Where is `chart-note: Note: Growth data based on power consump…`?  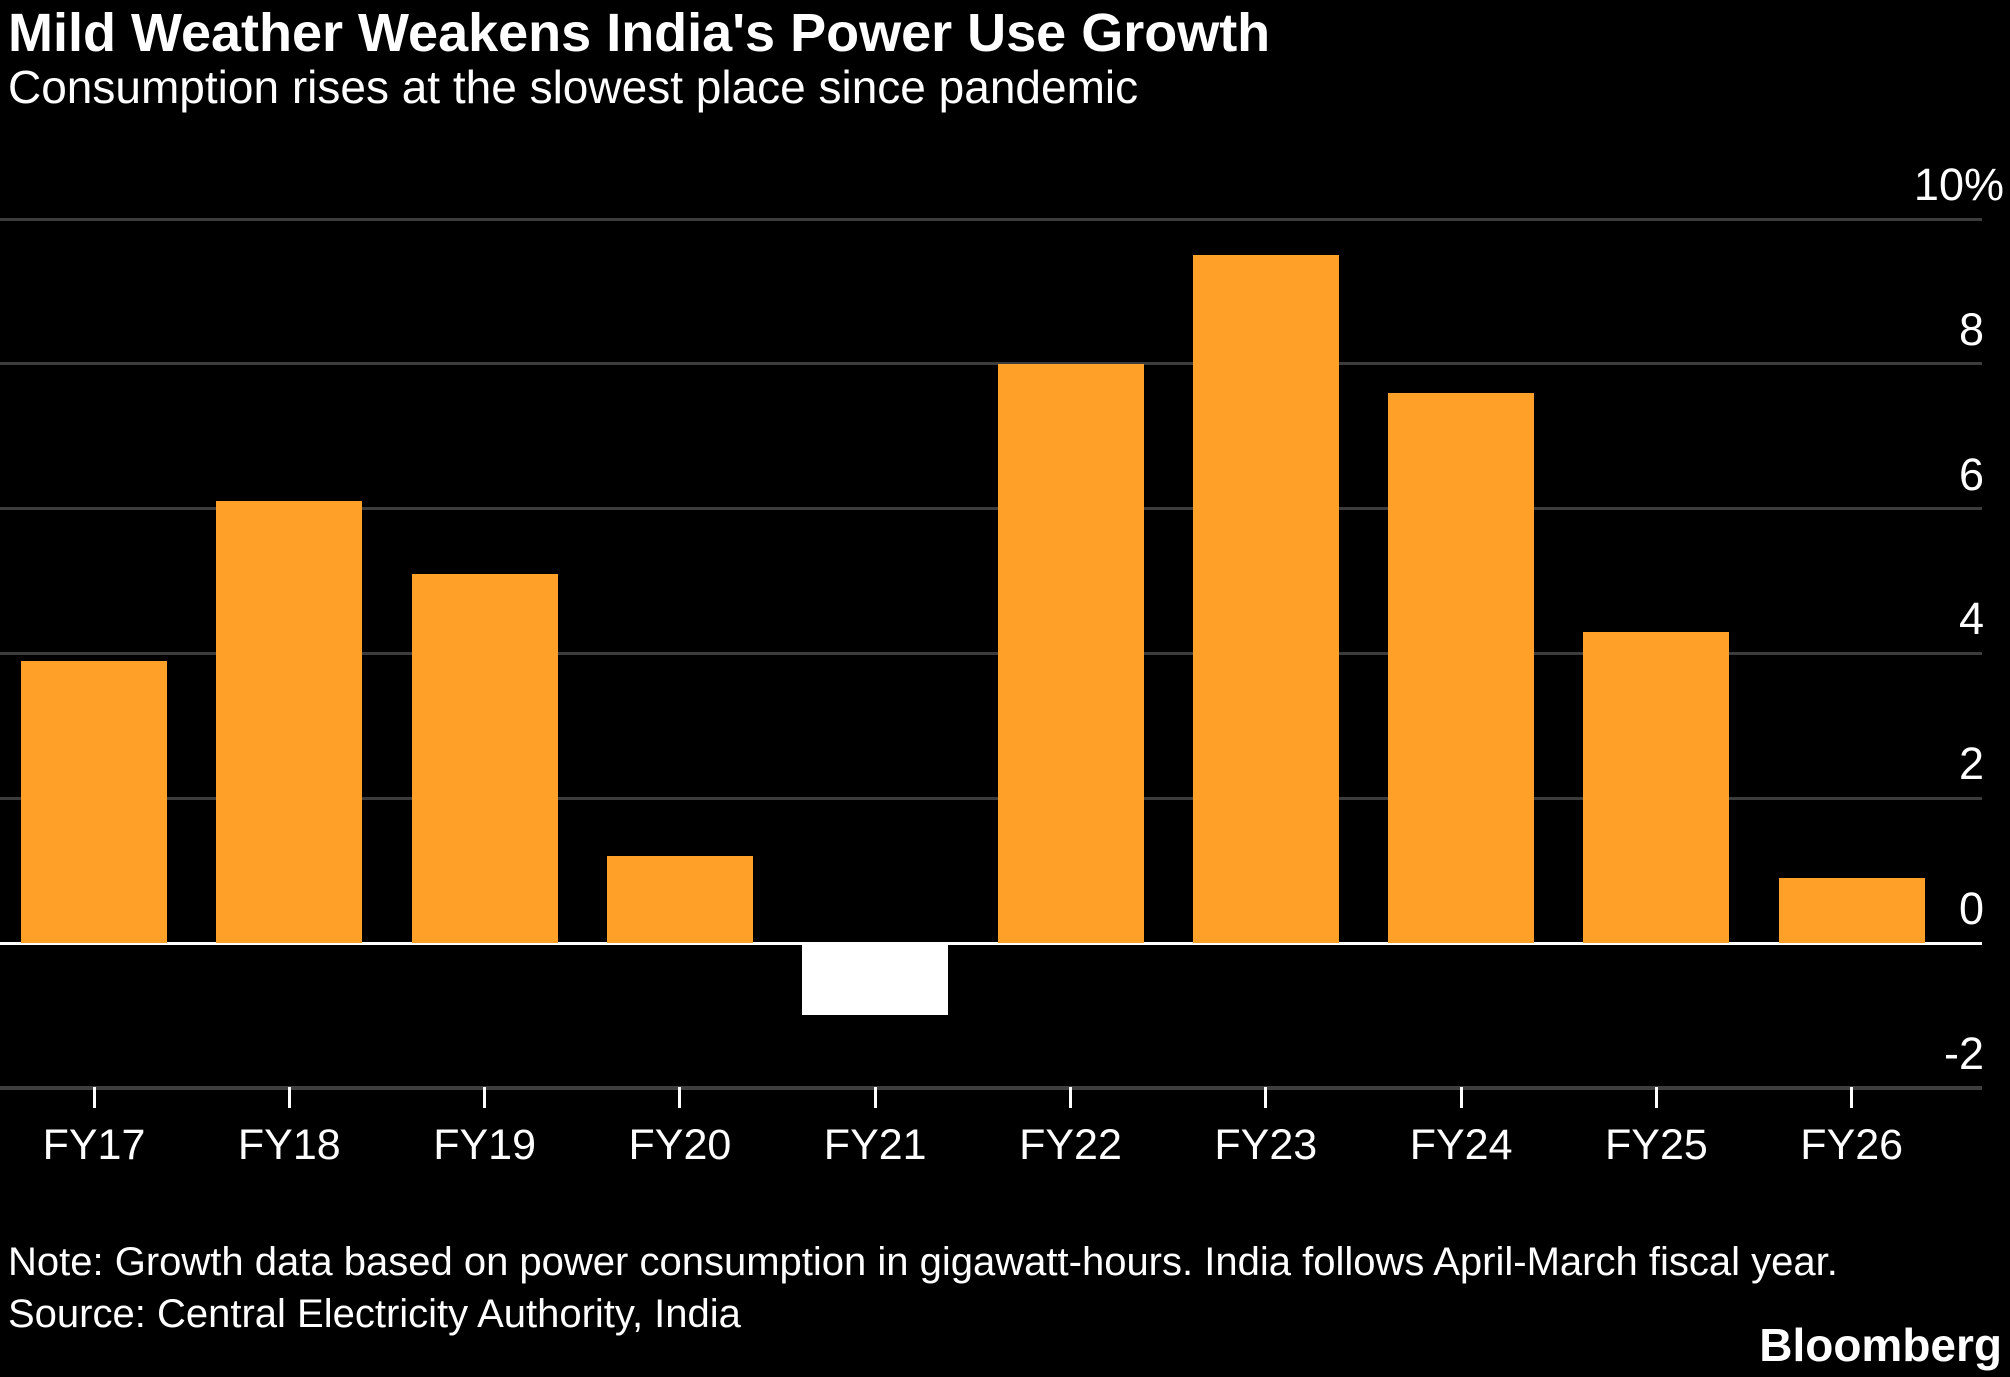
chart-note: Note: Growth data based on power consump… is located at coordinates (923, 1262).